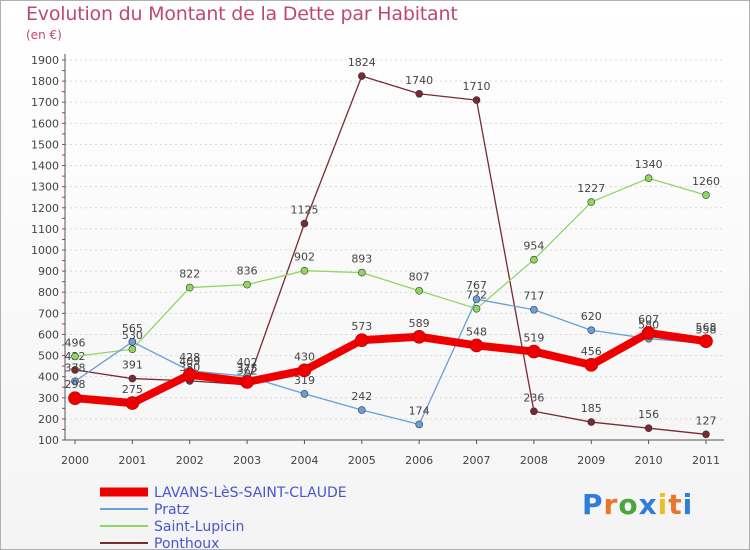 The height and width of the screenshot is (550, 750). I want to click on y-tick-label: 1200, so click(45, 208).